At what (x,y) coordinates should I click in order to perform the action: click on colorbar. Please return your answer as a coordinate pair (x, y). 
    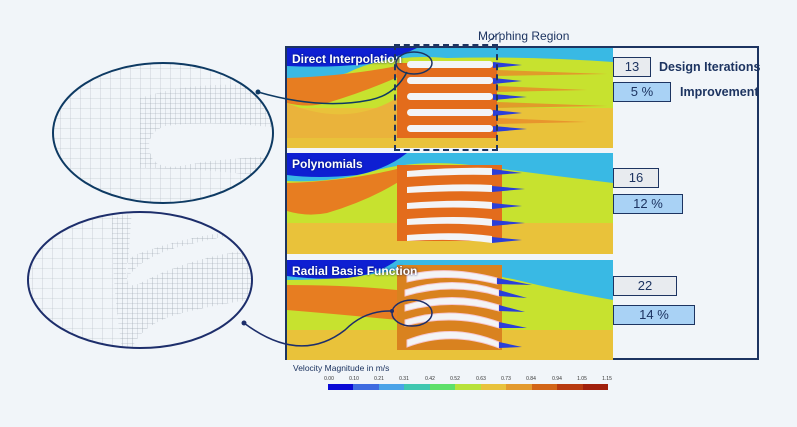
    Looking at the image, I should click on (468, 387).